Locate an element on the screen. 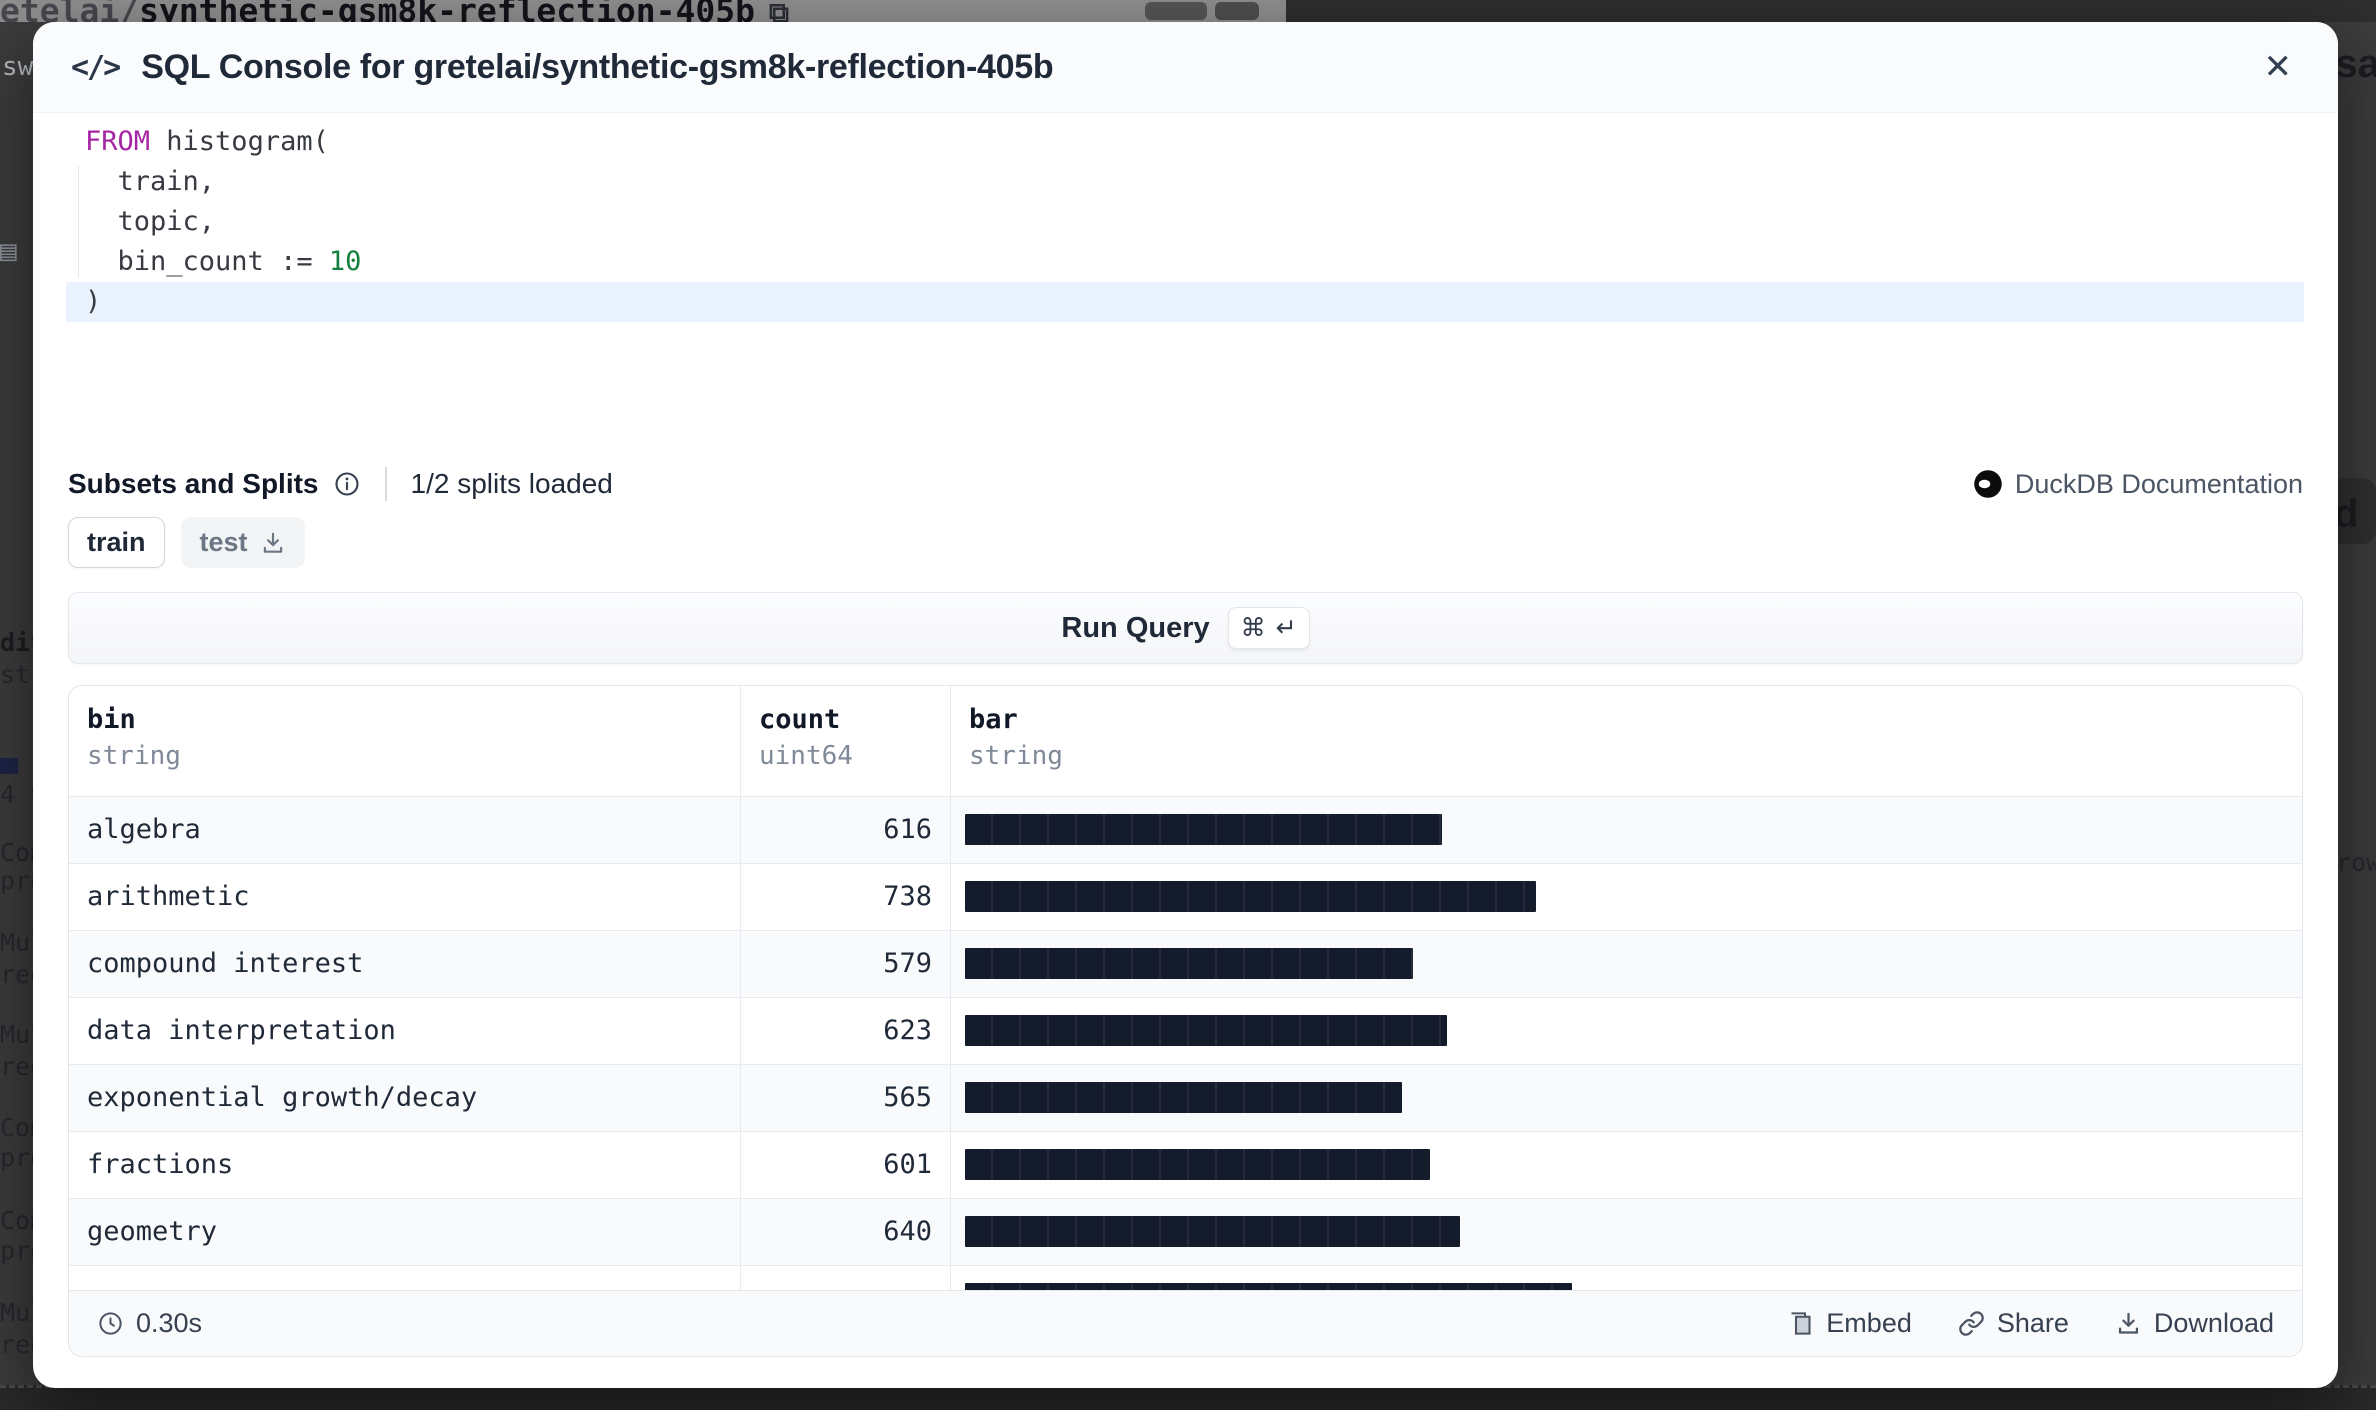 This screenshot has width=2376, height=1410. count-cell: 565 is located at coordinates (846, 1097).